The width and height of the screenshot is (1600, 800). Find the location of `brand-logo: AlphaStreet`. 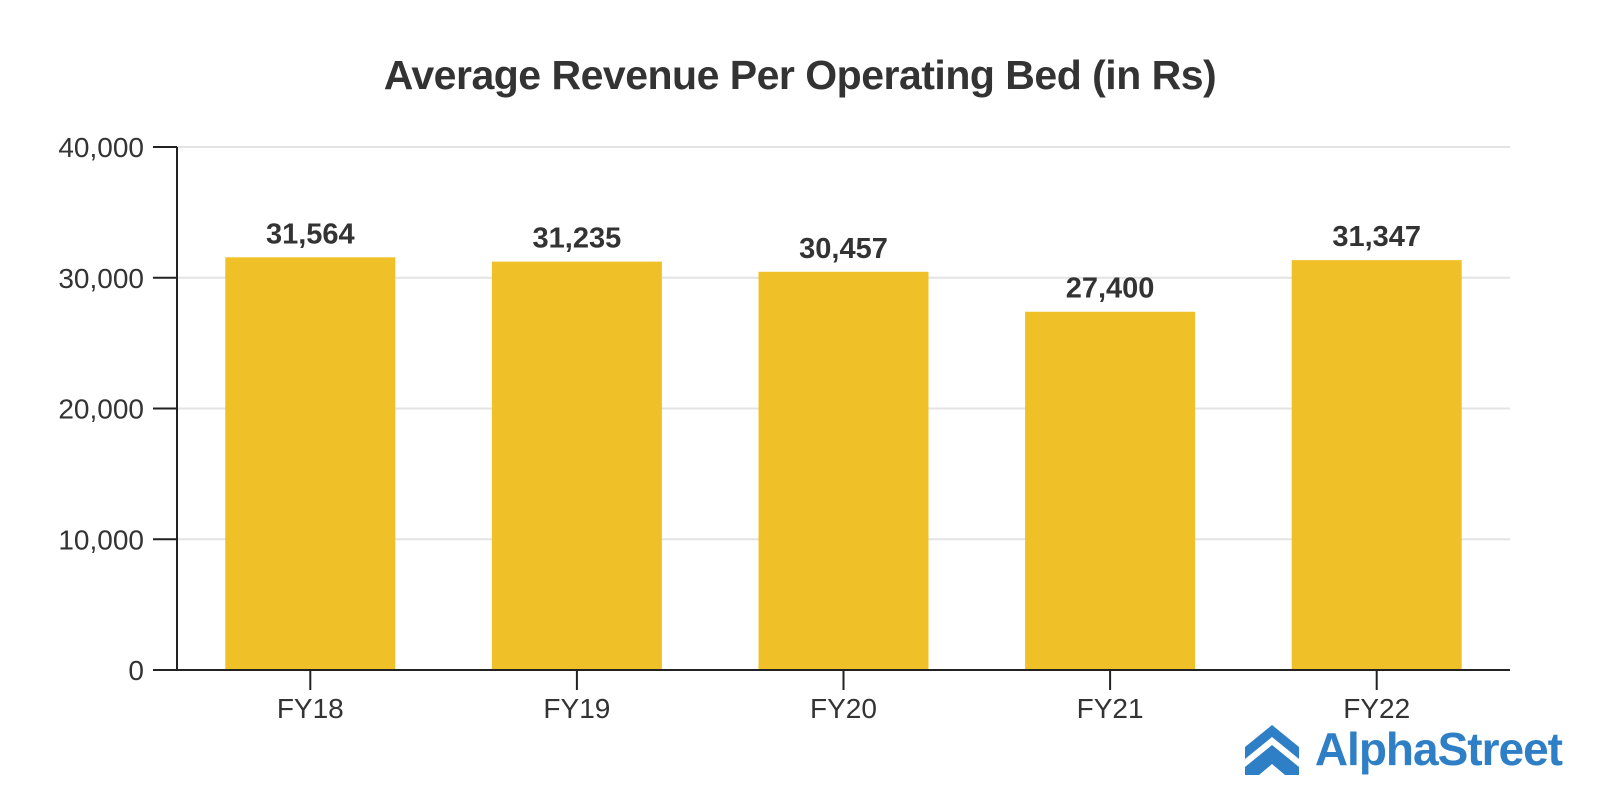

brand-logo: AlphaStreet is located at coordinates (1403, 749).